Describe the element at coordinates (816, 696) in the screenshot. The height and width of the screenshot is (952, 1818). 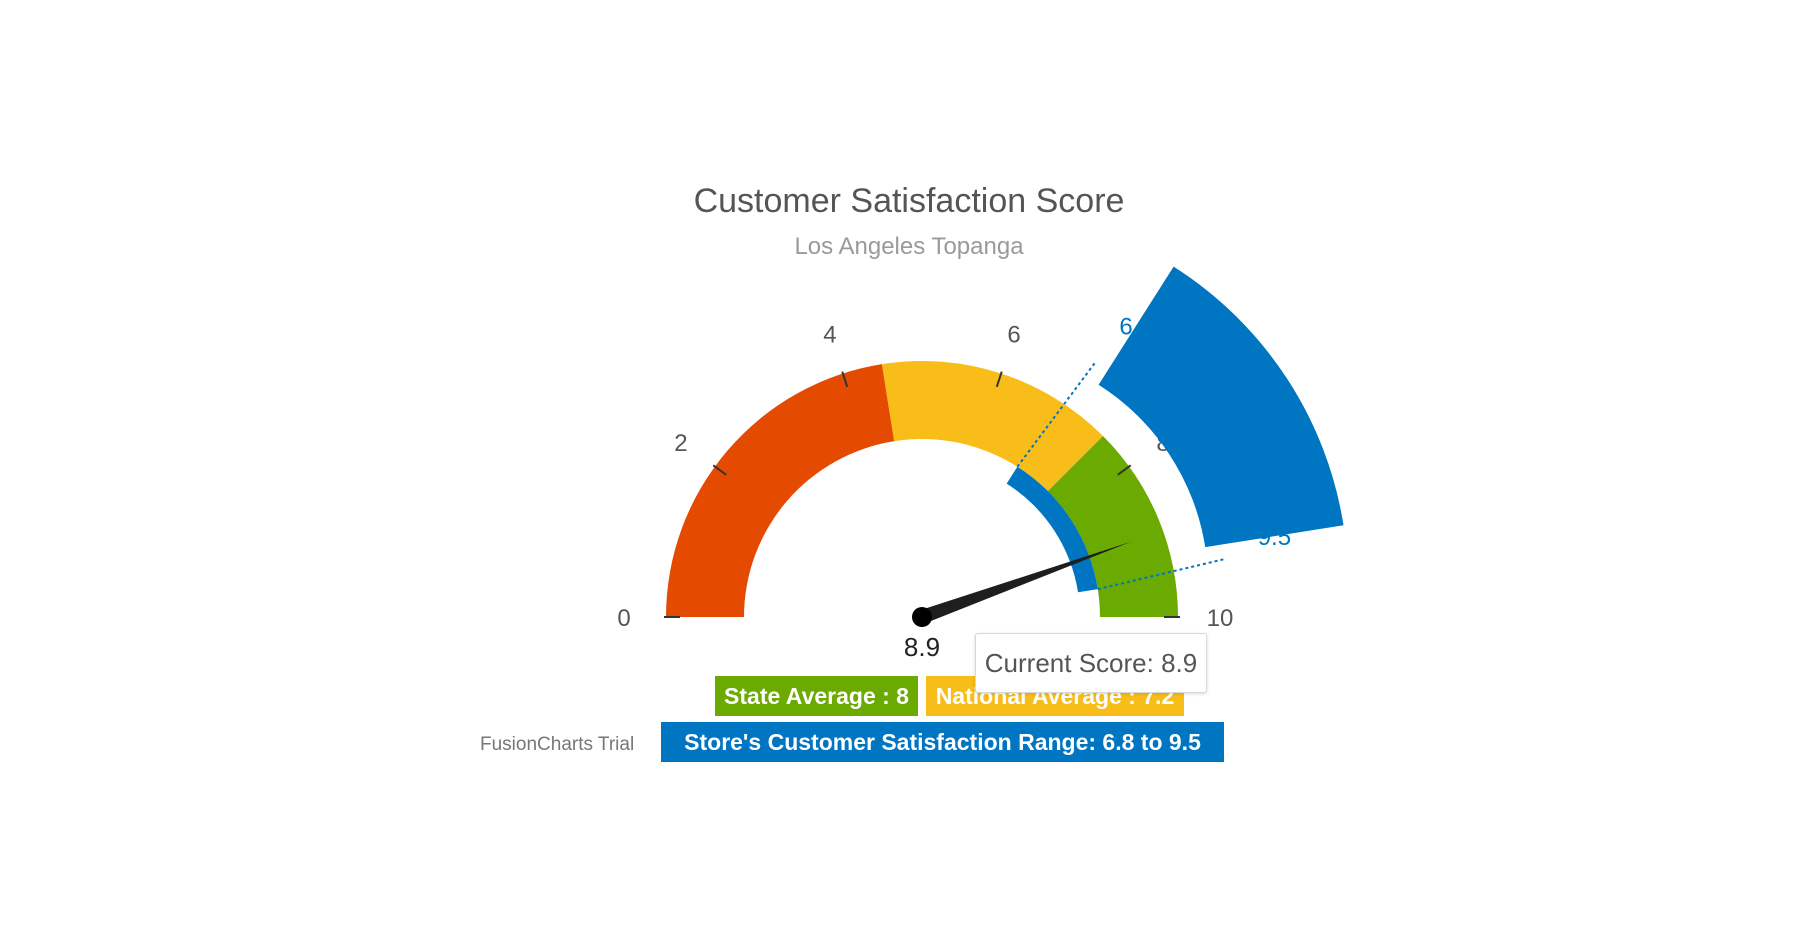
I see `legend-state-average: State Average : 8` at that location.